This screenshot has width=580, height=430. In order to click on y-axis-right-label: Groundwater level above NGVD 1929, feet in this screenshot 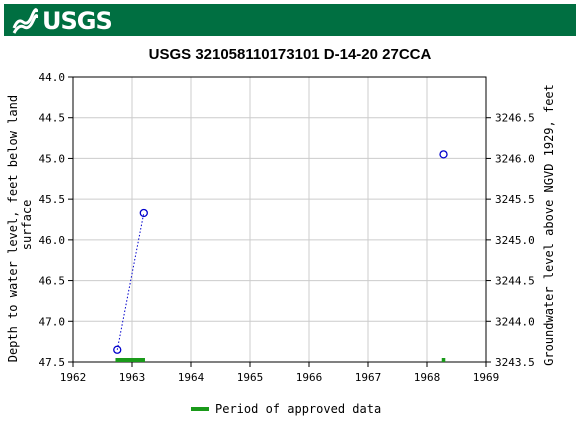, I will do `click(549, 225)`.